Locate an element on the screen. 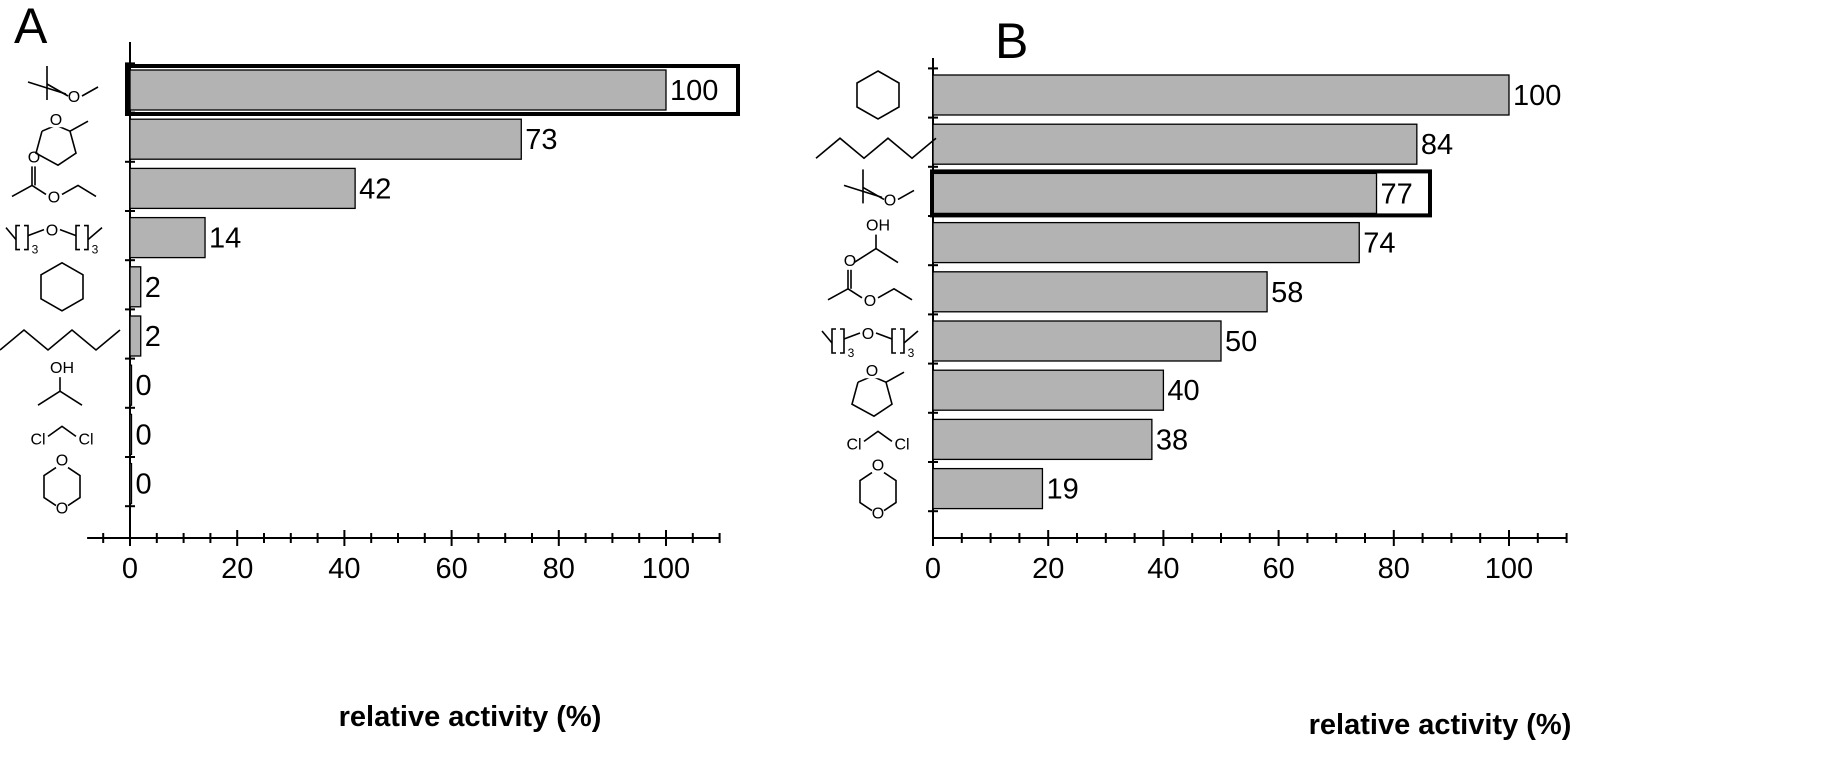  value-label: 42 is located at coordinates (375, 189).